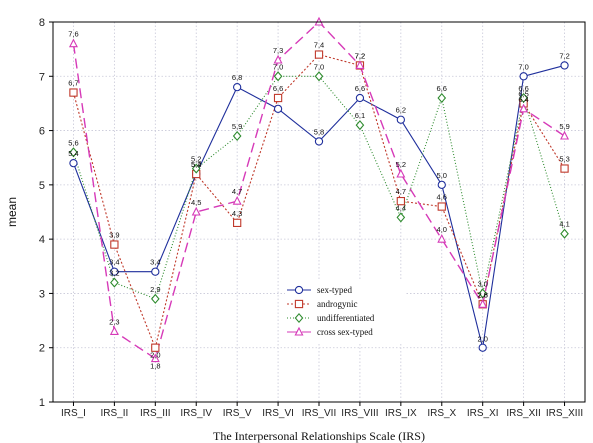 Image resolution: width=593 pixels, height=443 pixels. What do you see at coordinates (114, 321) in the screenshot?
I see `data-label: 2,3` at bounding box center [114, 321].